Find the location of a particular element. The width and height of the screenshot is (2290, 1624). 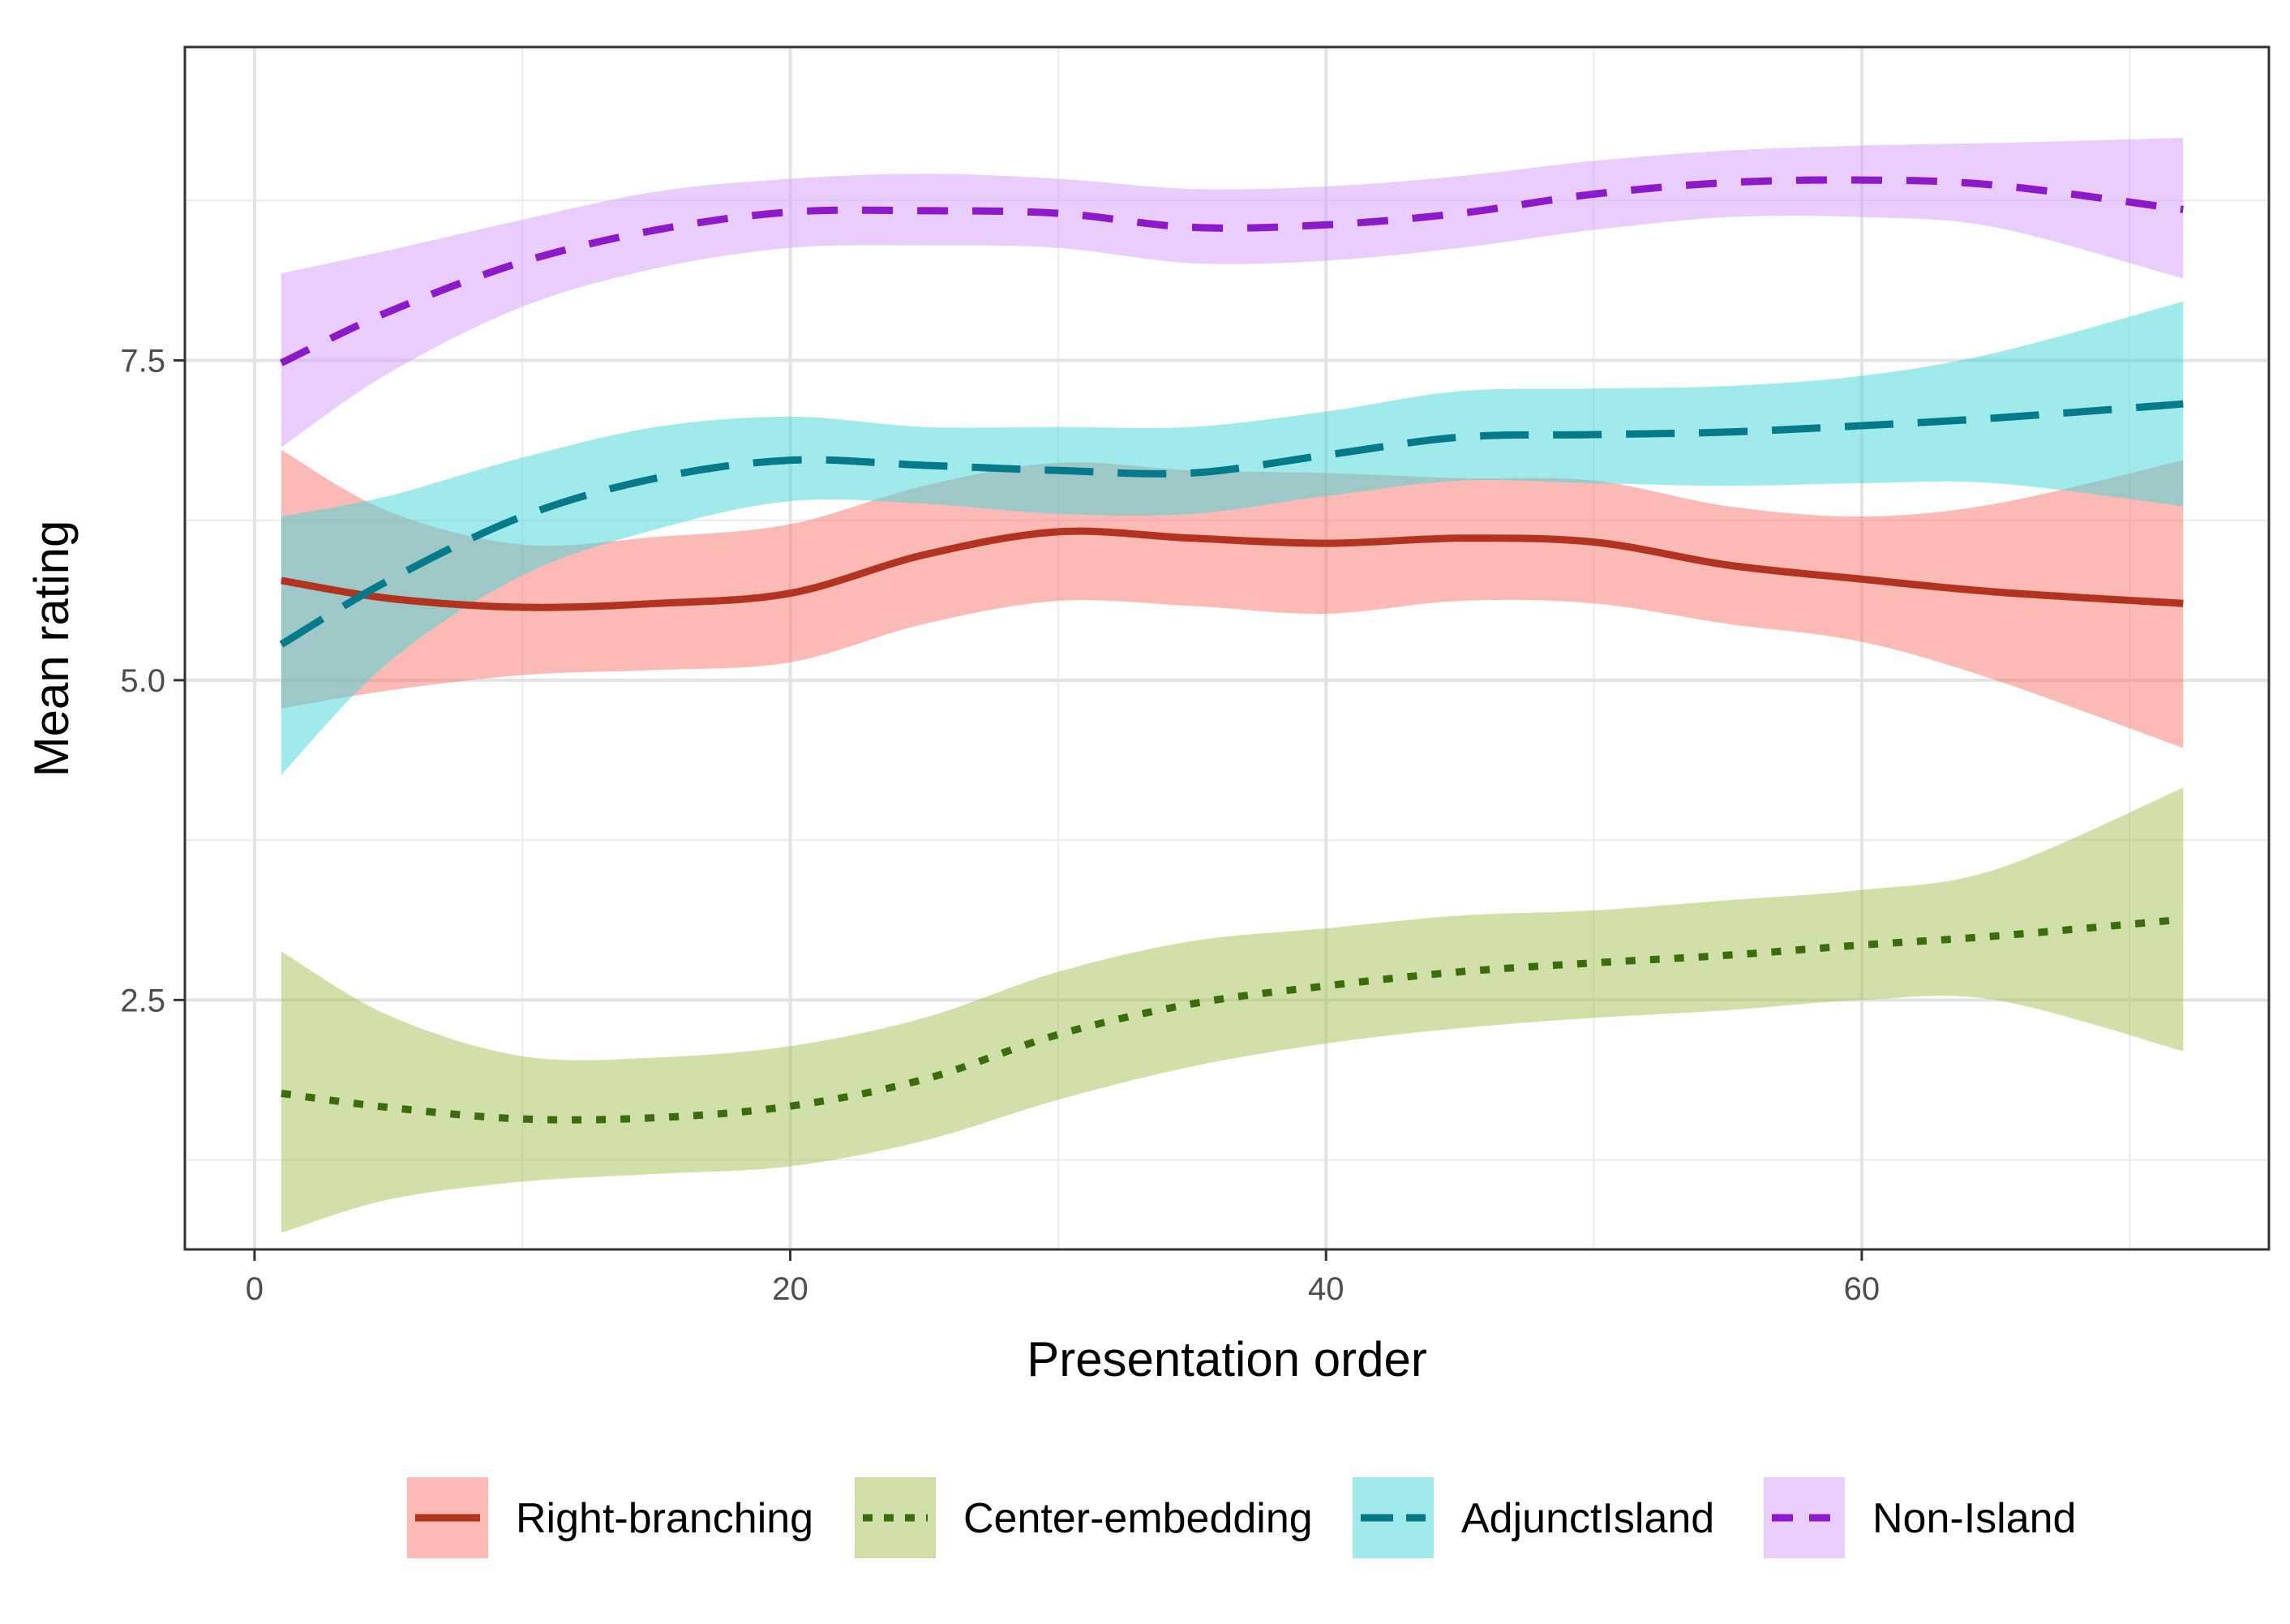

legend-item-right-branching: Right-branching is located at coordinates (610, 1518).